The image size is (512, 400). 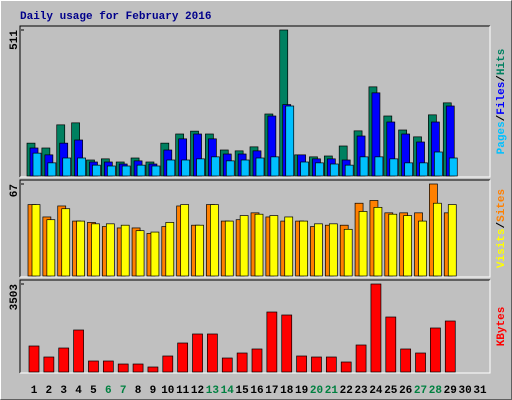 What do you see at coordinates (346, 391) in the screenshot?
I see `x-tick-label: 22` at bounding box center [346, 391].